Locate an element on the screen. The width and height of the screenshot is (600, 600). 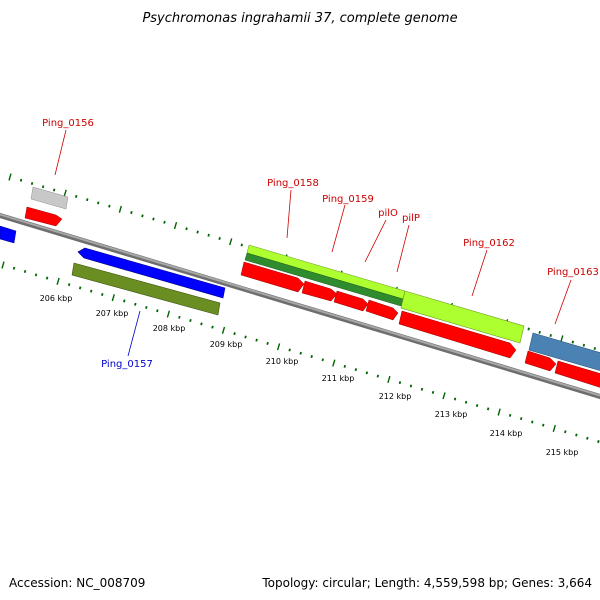
tick-label-213: 213 kbp is located at coordinates (451, 414).